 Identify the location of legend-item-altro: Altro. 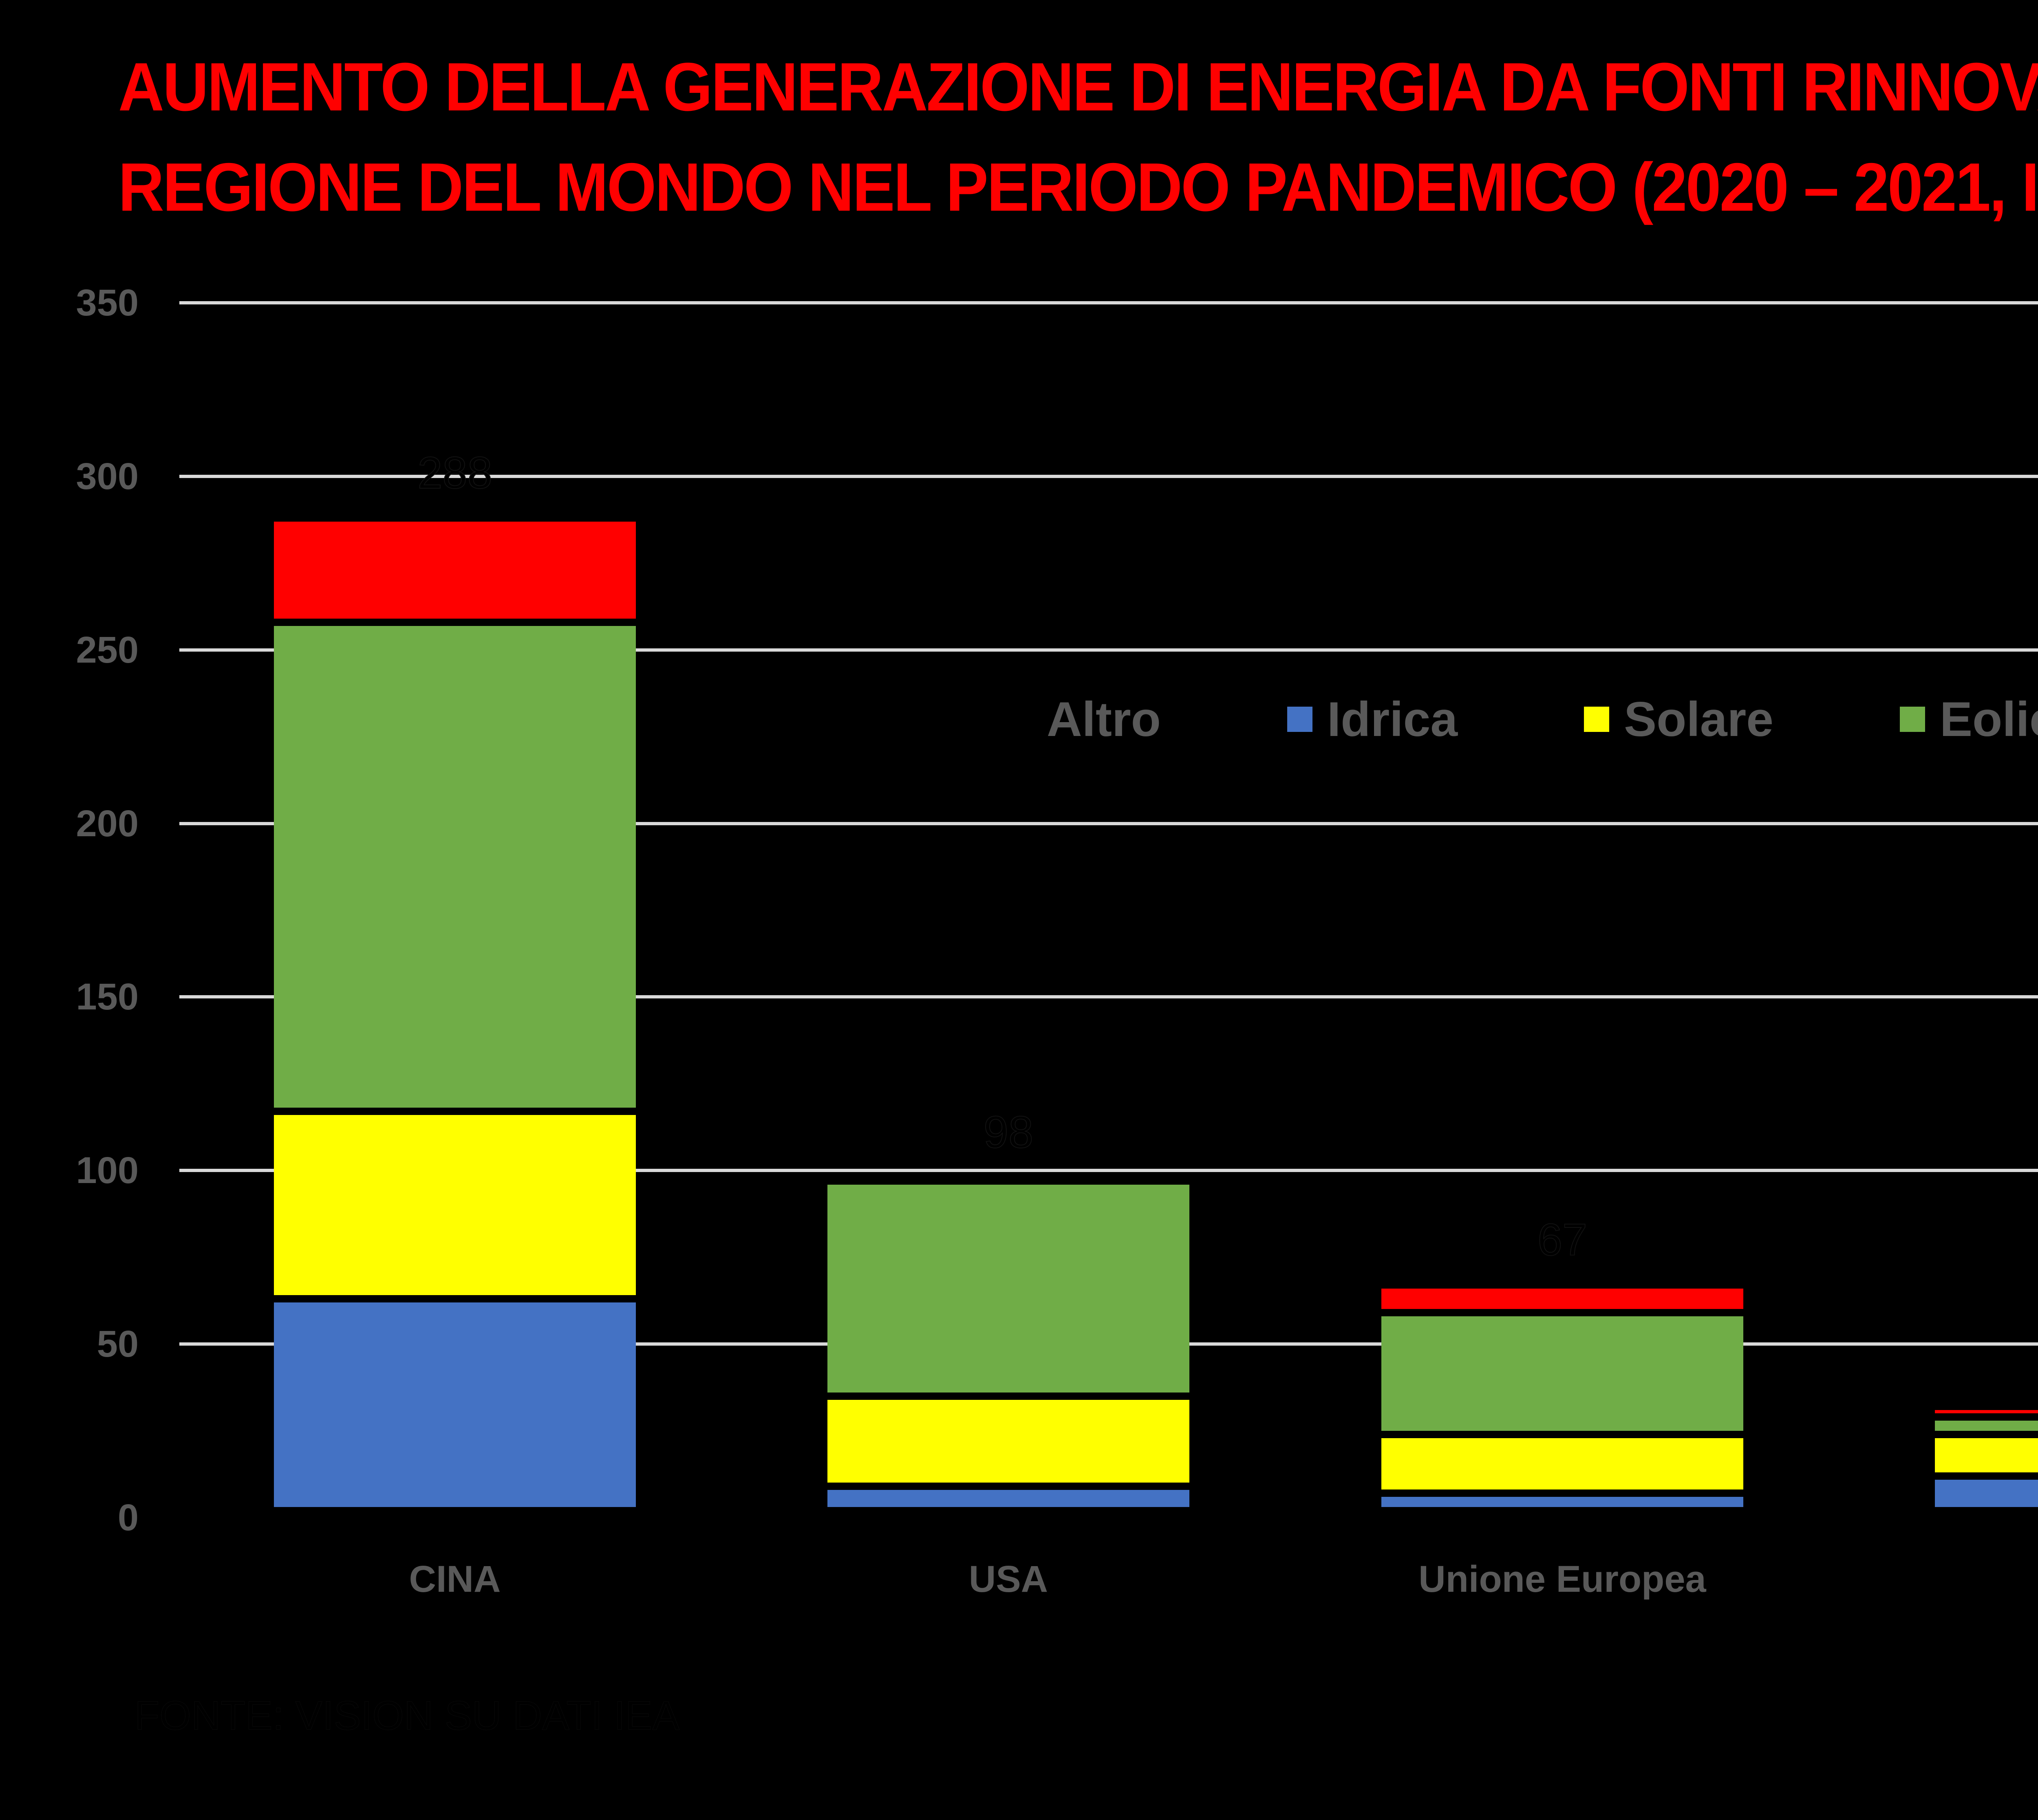
(1084, 720).